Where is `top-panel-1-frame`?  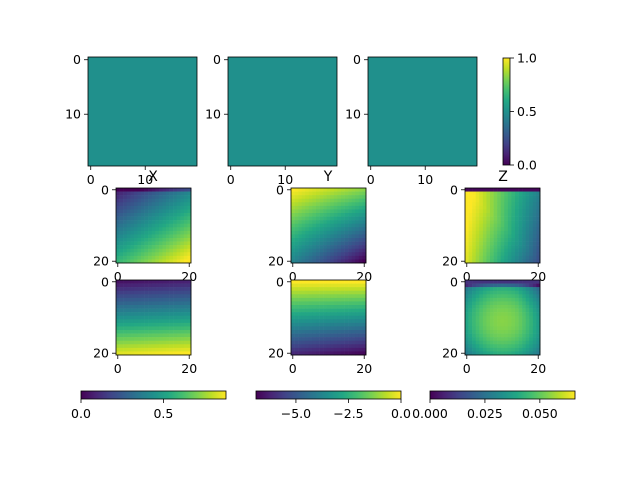
top-panel-1-frame is located at coordinates (142, 111).